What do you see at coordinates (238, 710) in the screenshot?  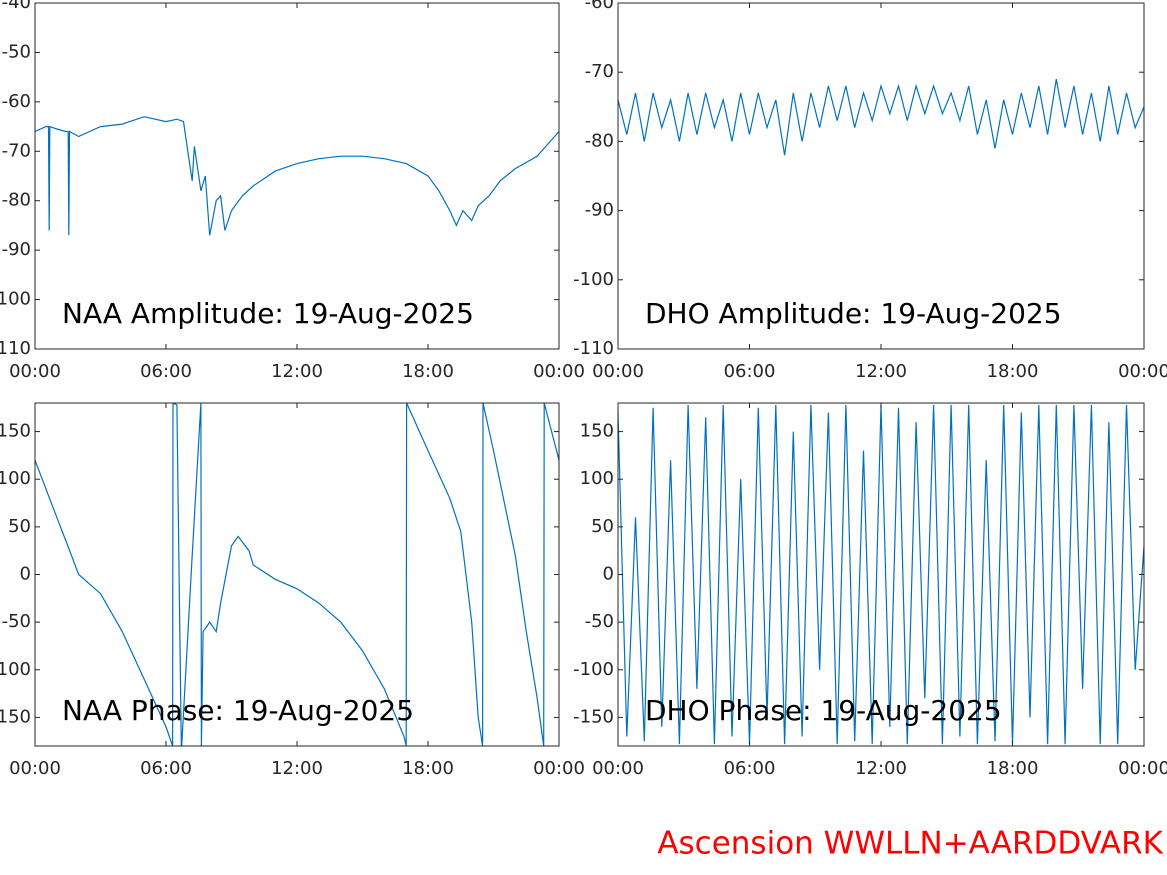 I see `panel-title: NAA Phase: 19-Aug-2025` at bounding box center [238, 710].